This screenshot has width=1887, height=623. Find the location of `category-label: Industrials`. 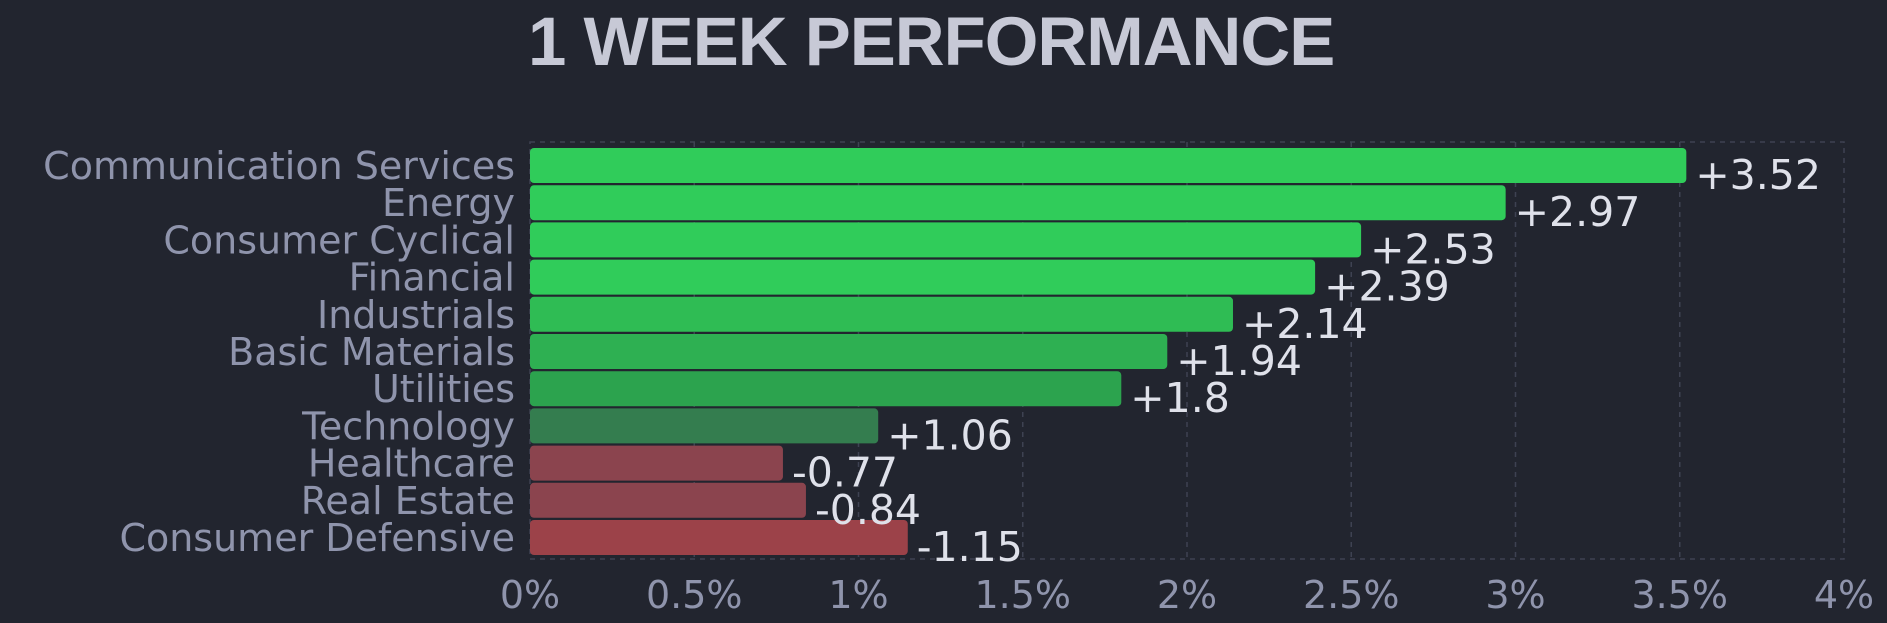

category-label: Industrials is located at coordinates (416, 315).